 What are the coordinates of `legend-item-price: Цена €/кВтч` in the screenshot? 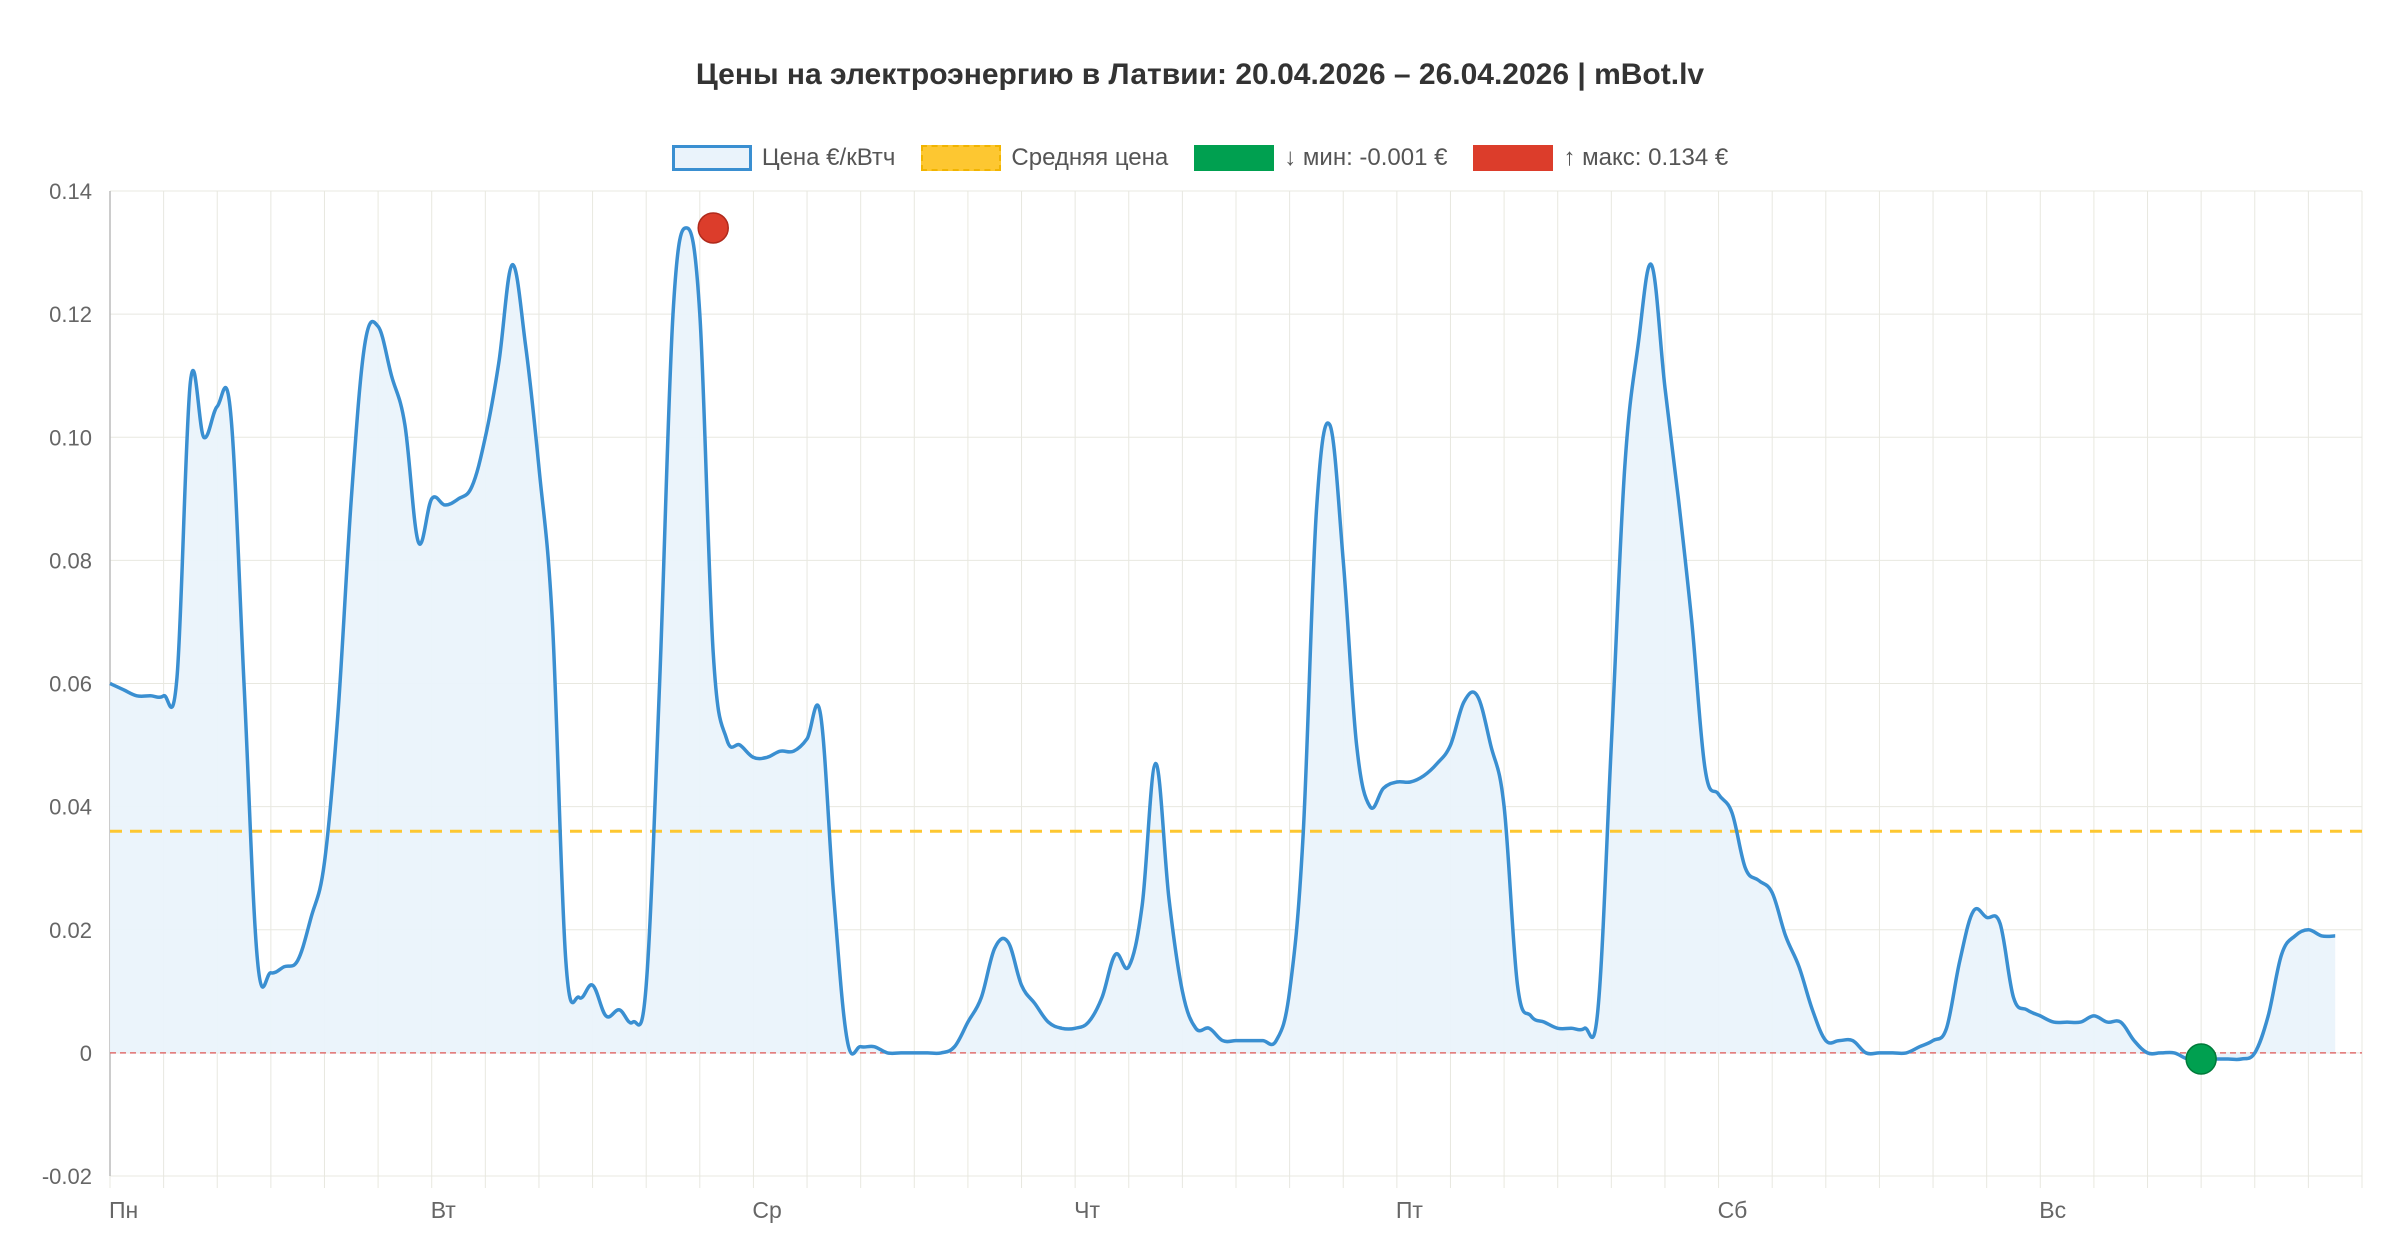 It's located at (783, 158).